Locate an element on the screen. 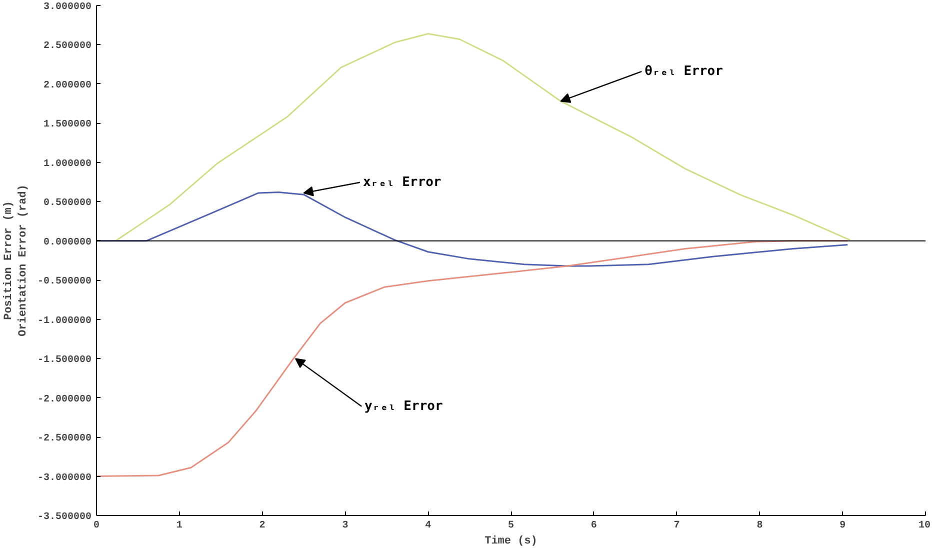 The image size is (941, 558). x-tick-label: 3 is located at coordinates (345, 526).